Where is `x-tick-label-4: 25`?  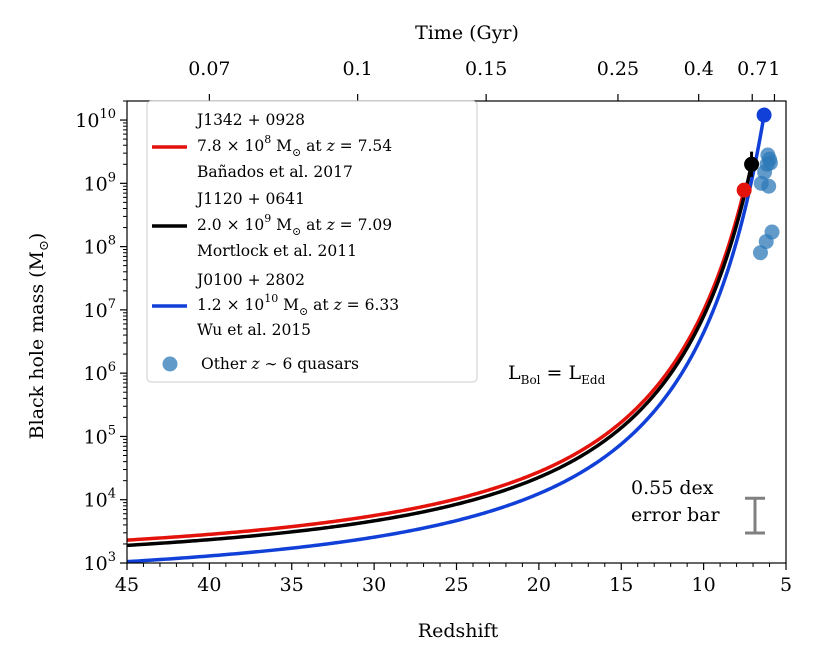 x-tick-label-4: 25 is located at coordinates (456, 585).